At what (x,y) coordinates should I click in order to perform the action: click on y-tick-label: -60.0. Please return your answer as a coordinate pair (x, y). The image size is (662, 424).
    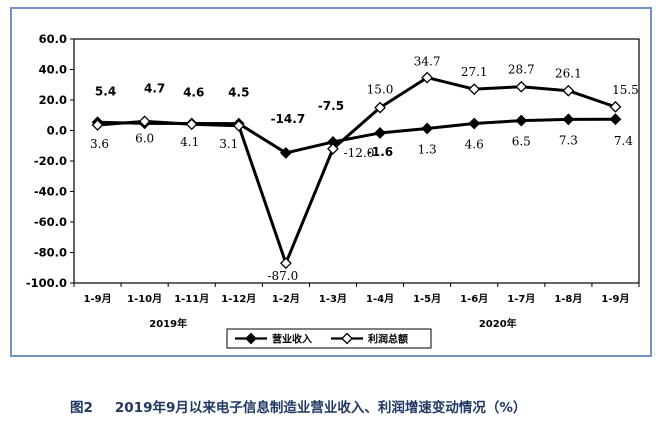
    Looking at the image, I should click on (50, 222).